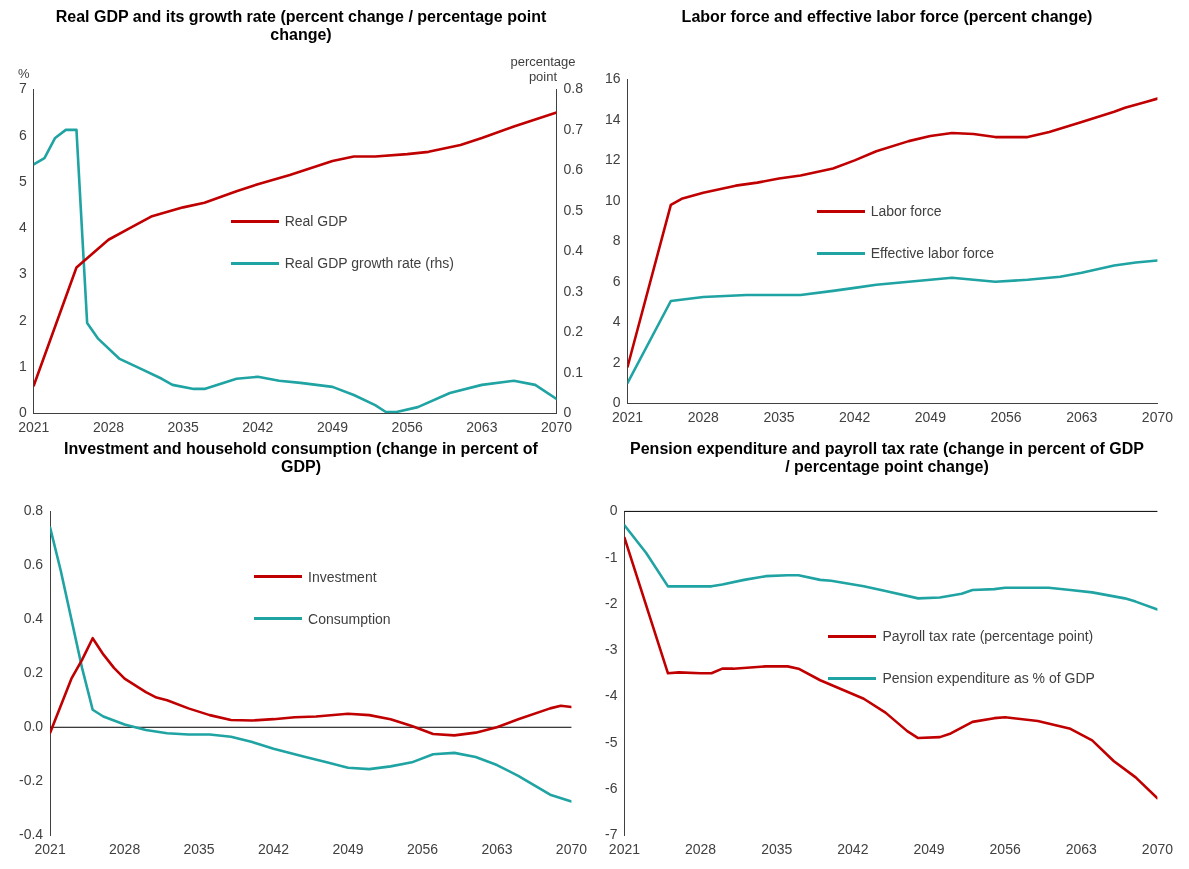 Image resolution: width=1189 pixels, height=869 pixels. I want to click on legend-label: Consumption, so click(349, 618).